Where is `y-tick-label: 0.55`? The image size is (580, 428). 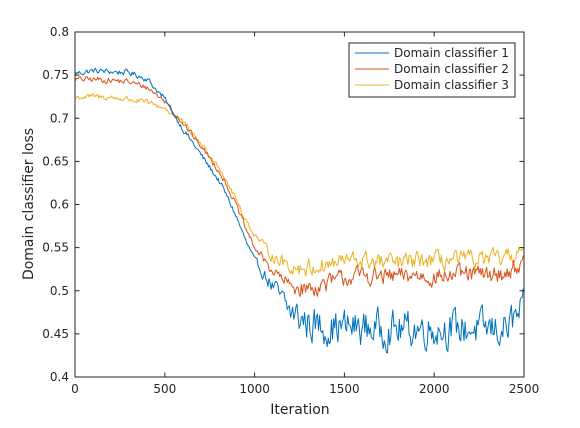
y-tick-label: 0.55 is located at coordinates (55, 248).